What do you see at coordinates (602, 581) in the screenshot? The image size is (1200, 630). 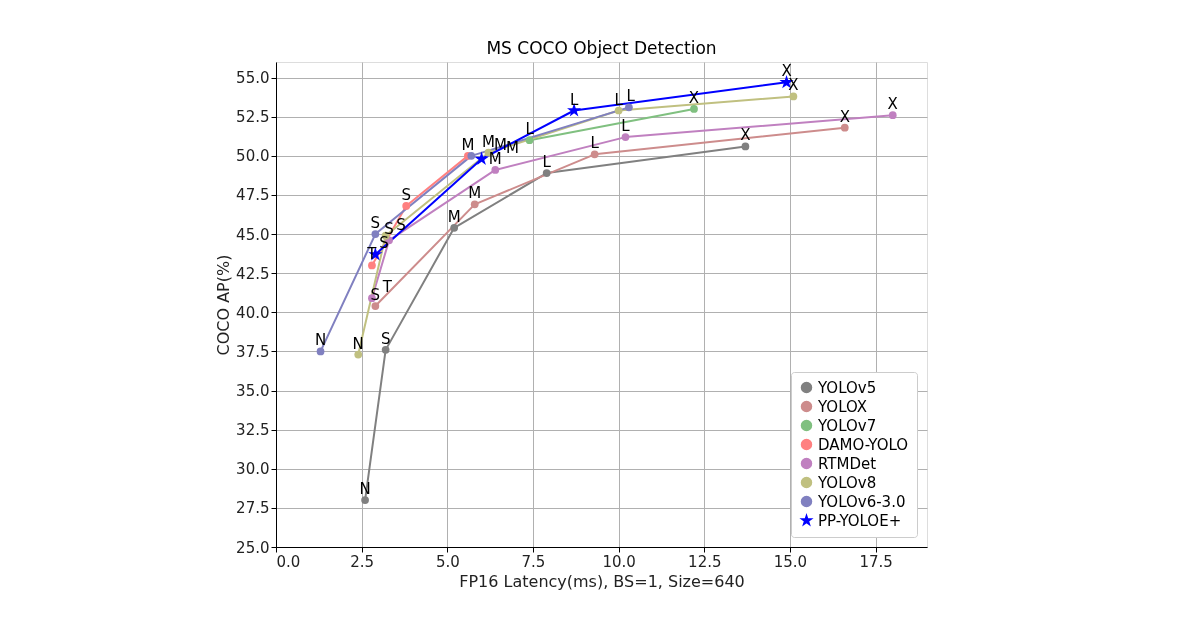 I see `x-axis-title: FP16 Latency(ms), BS=1, Size=640` at bounding box center [602, 581].